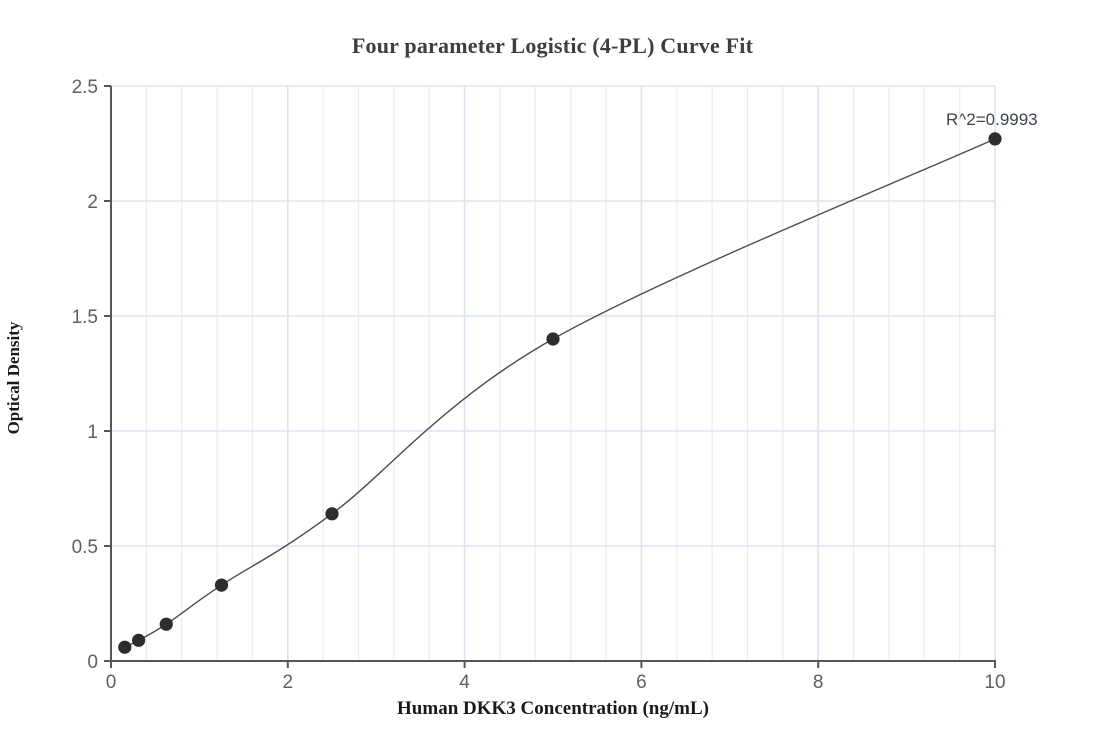  Describe the element at coordinates (92, 662) in the screenshot. I see `y-tick-label: 0` at that location.